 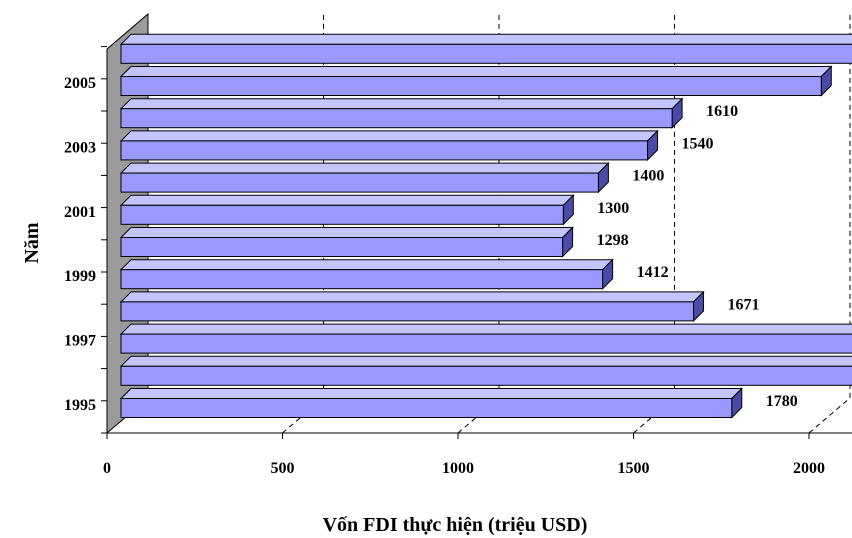 What do you see at coordinates (80, 341) in the screenshot?
I see `y-tick-label: 1997` at bounding box center [80, 341].